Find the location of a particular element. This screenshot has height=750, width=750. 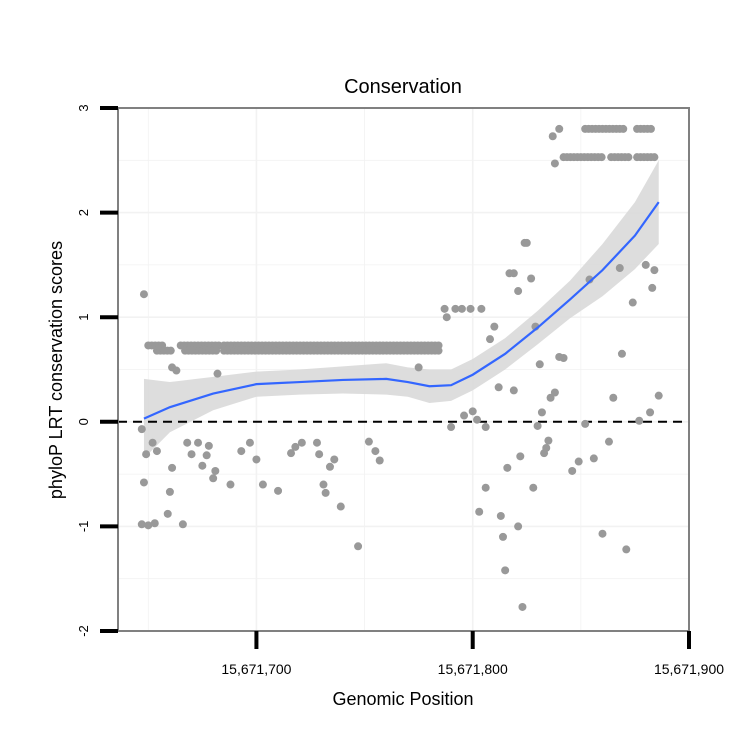

y-tick-label: 3 is located at coordinates (83, 107).